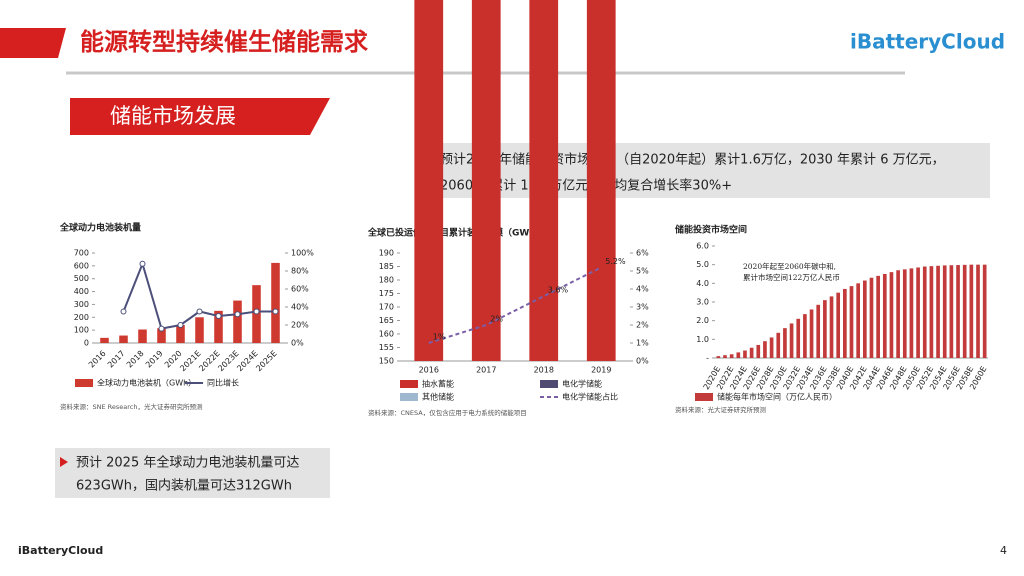 This screenshot has height=576, width=1024. What do you see at coordinates (590, 397) in the screenshot?
I see `legend-label: 电化学储能占比` at bounding box center [590, 397].